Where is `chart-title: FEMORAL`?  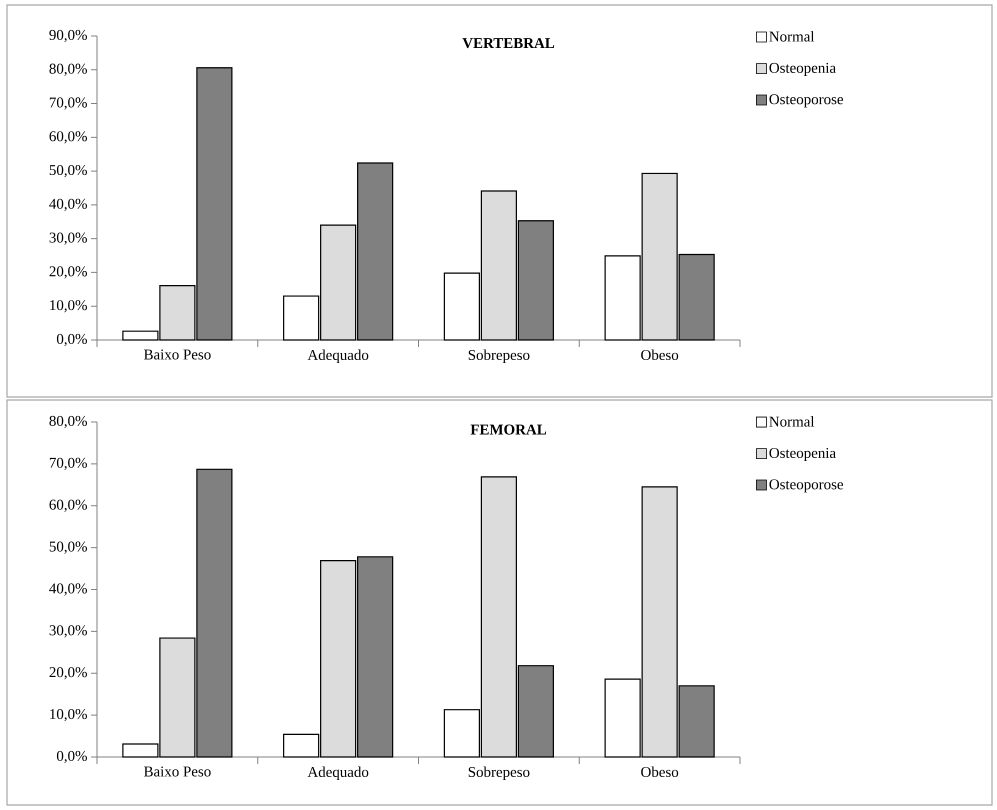
chart-title: FEMORAL is located at coordinates (508, 429).